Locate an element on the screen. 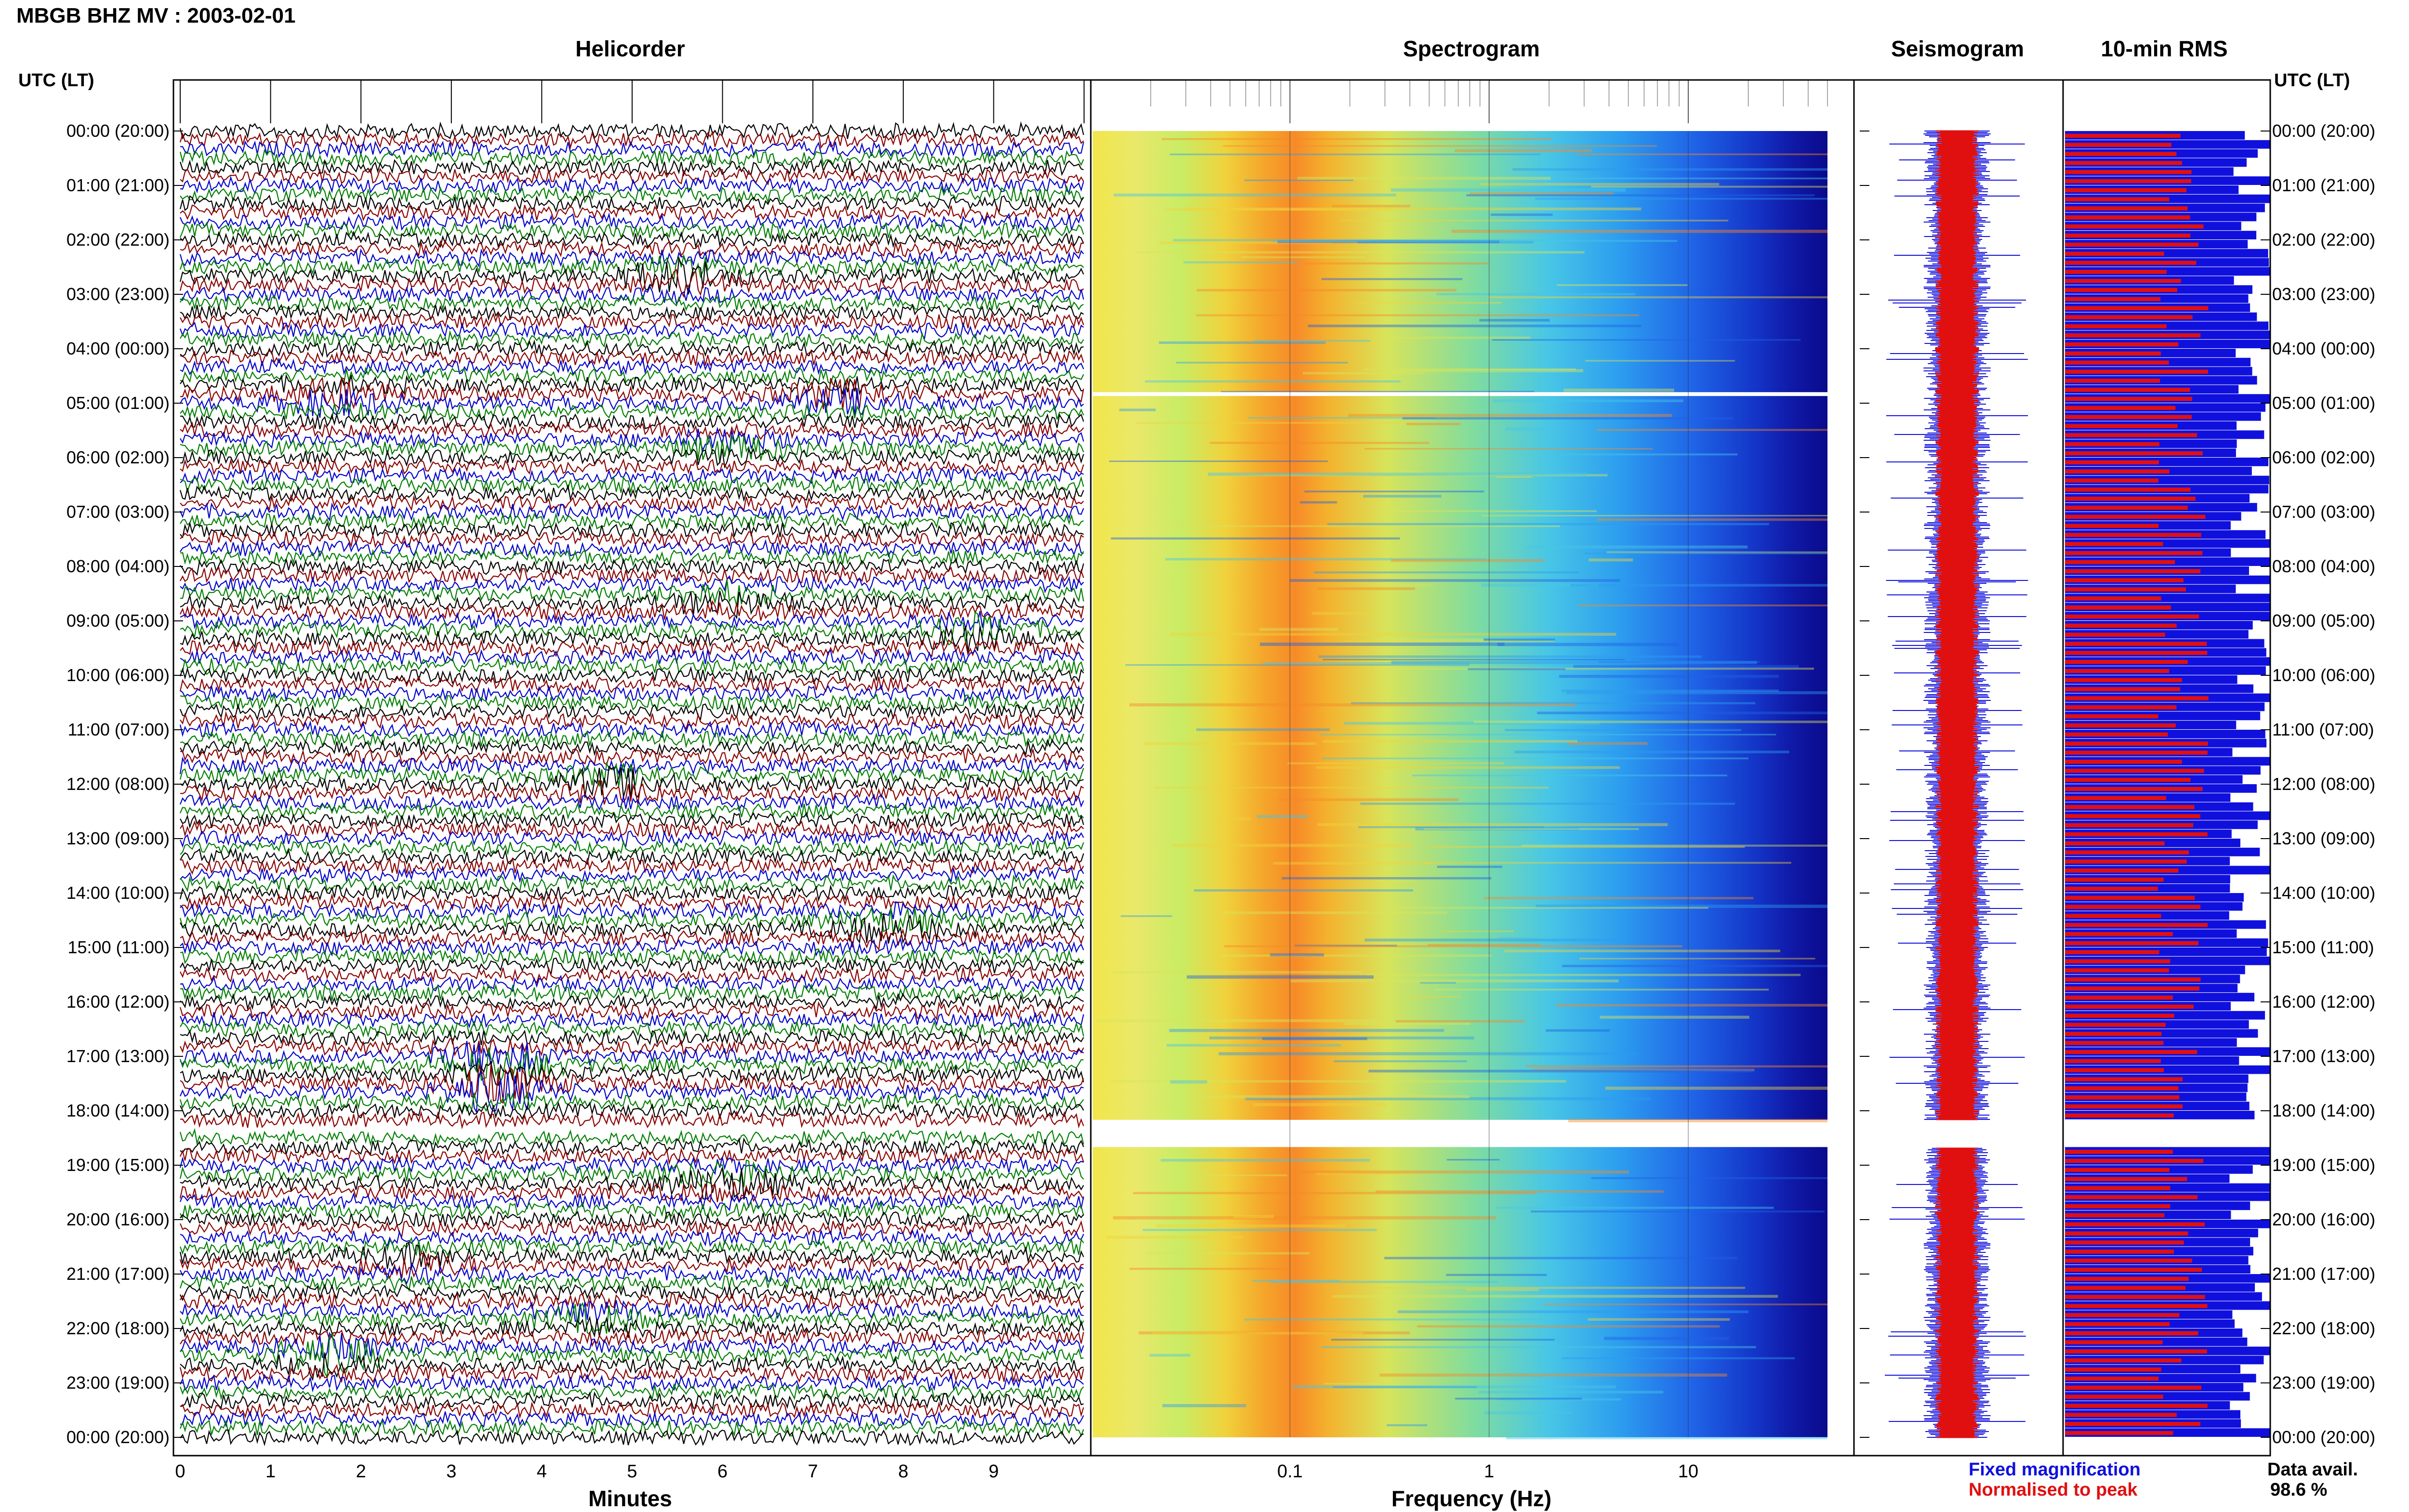 The height and width of the screenshot is (1512, 2409). hour-label-right: 04:00 (00:00) is located at coordinates (2324, 348).